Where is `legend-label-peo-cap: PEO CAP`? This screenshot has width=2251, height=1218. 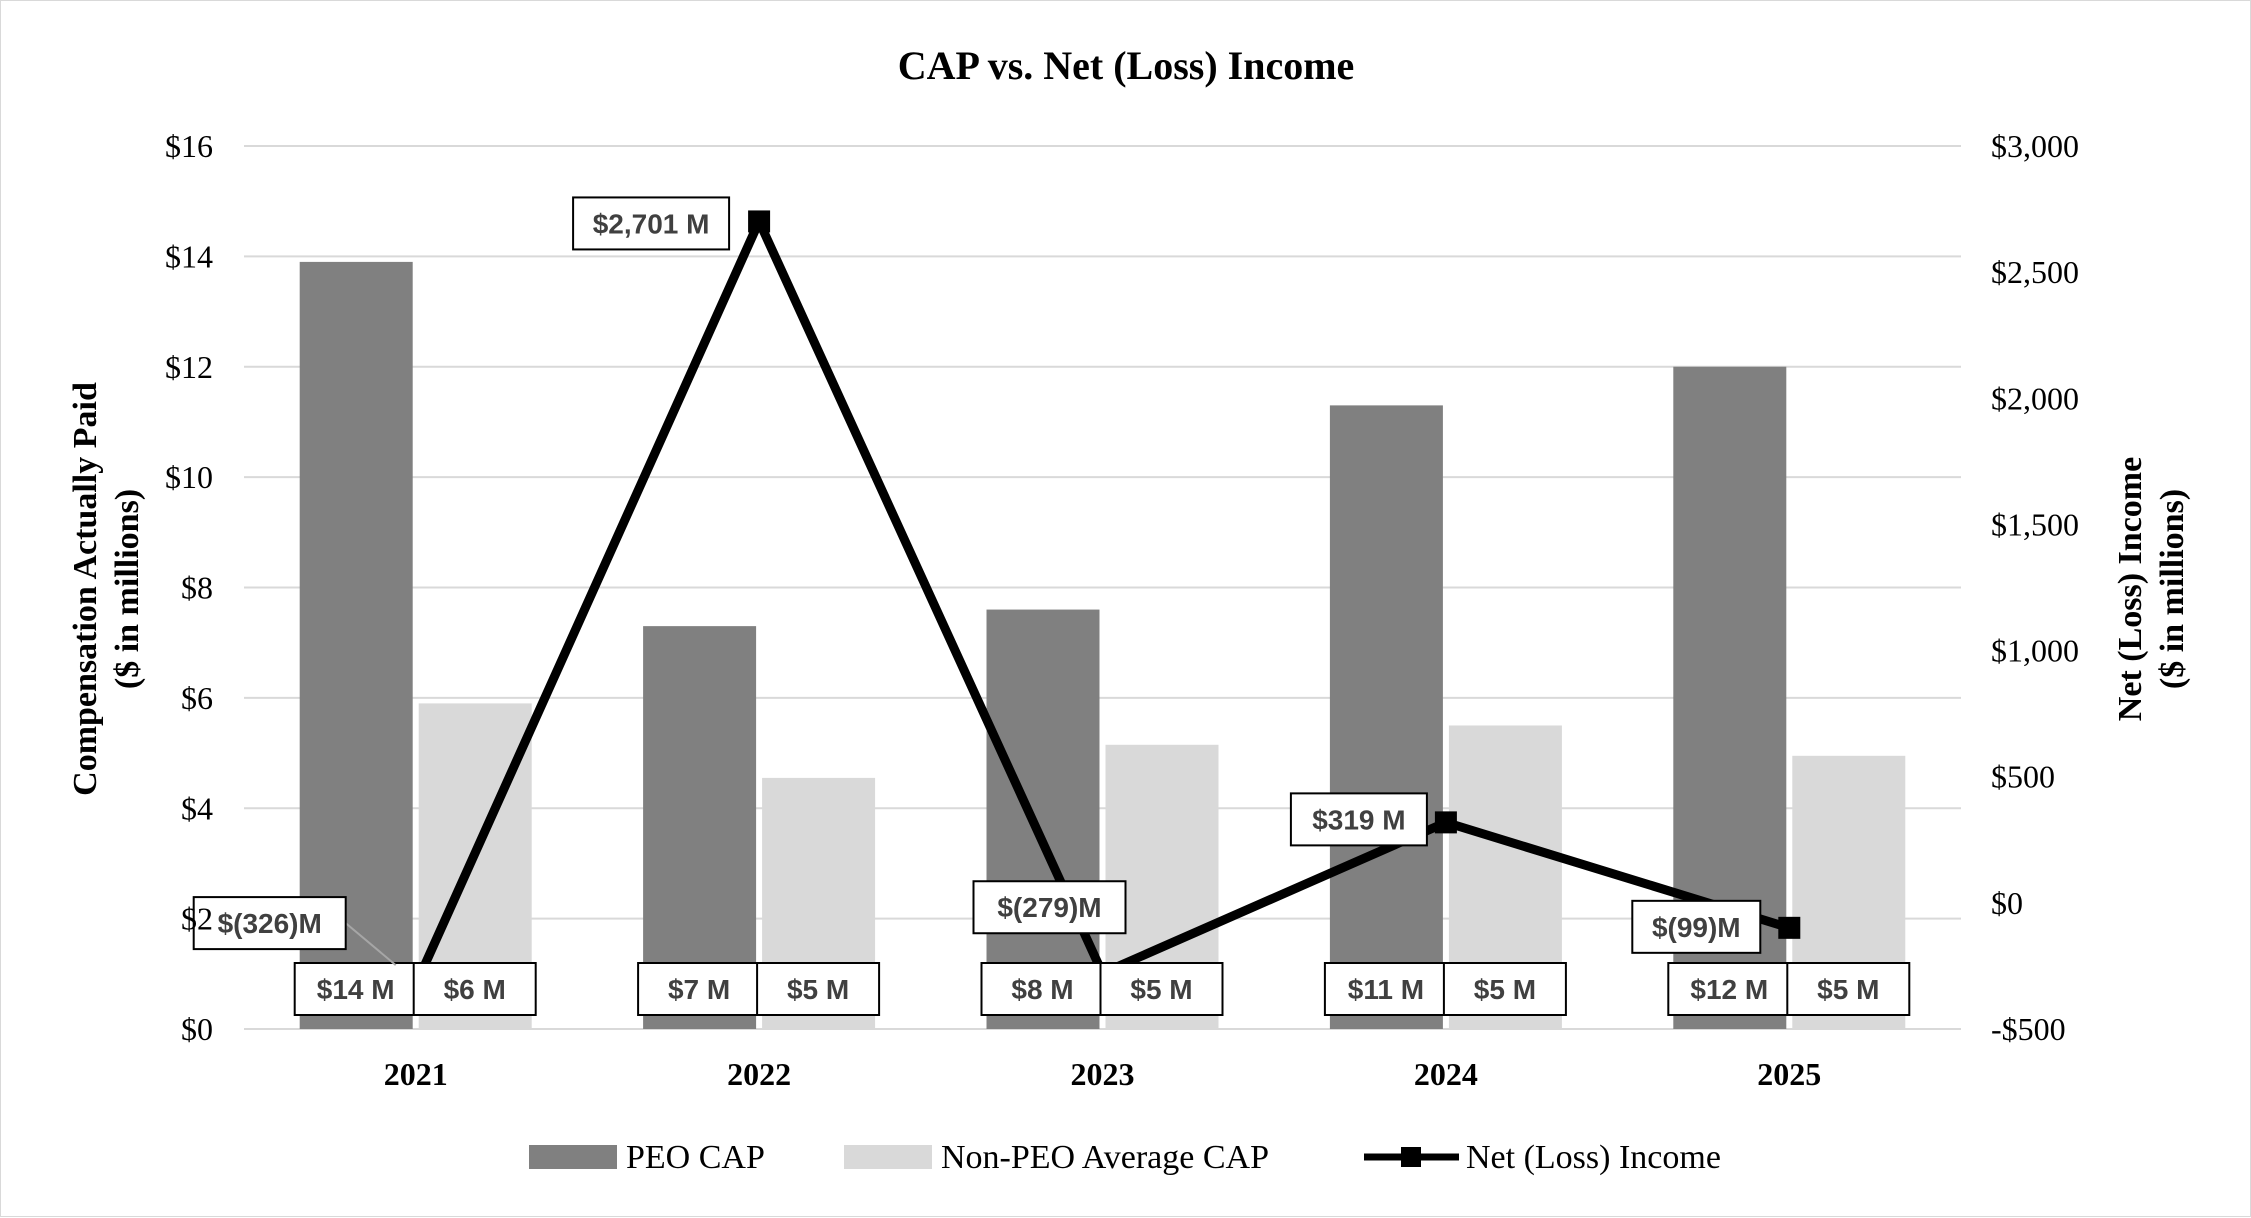
legend-label-peo-cap: PEO CAP is located at coordinates (695, 1157).